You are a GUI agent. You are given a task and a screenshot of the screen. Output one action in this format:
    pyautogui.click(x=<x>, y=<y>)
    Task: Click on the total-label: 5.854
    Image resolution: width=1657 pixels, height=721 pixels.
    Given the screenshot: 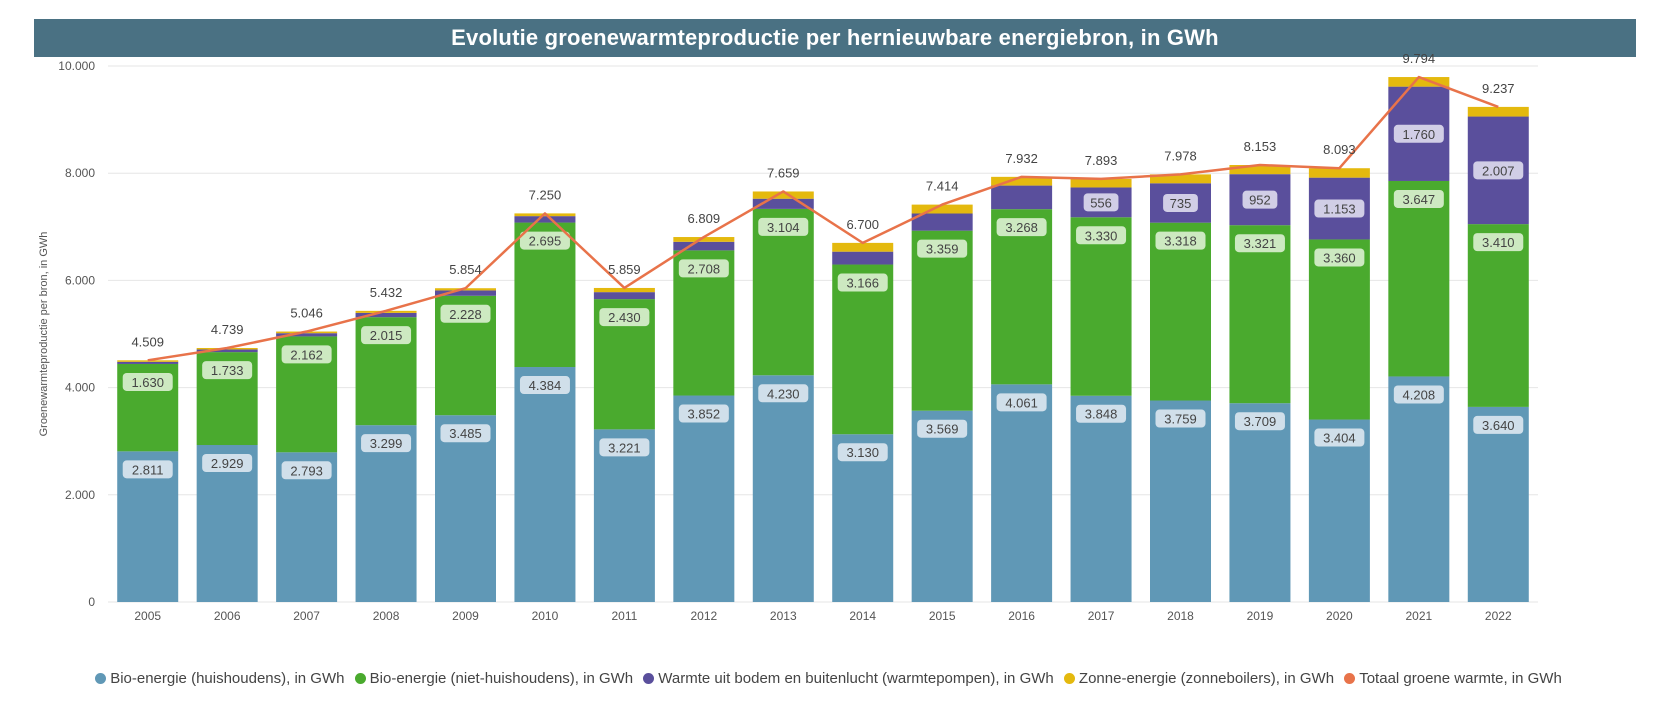 What is the action you would take?
    pyautogui.click(x=465, y=269)
    